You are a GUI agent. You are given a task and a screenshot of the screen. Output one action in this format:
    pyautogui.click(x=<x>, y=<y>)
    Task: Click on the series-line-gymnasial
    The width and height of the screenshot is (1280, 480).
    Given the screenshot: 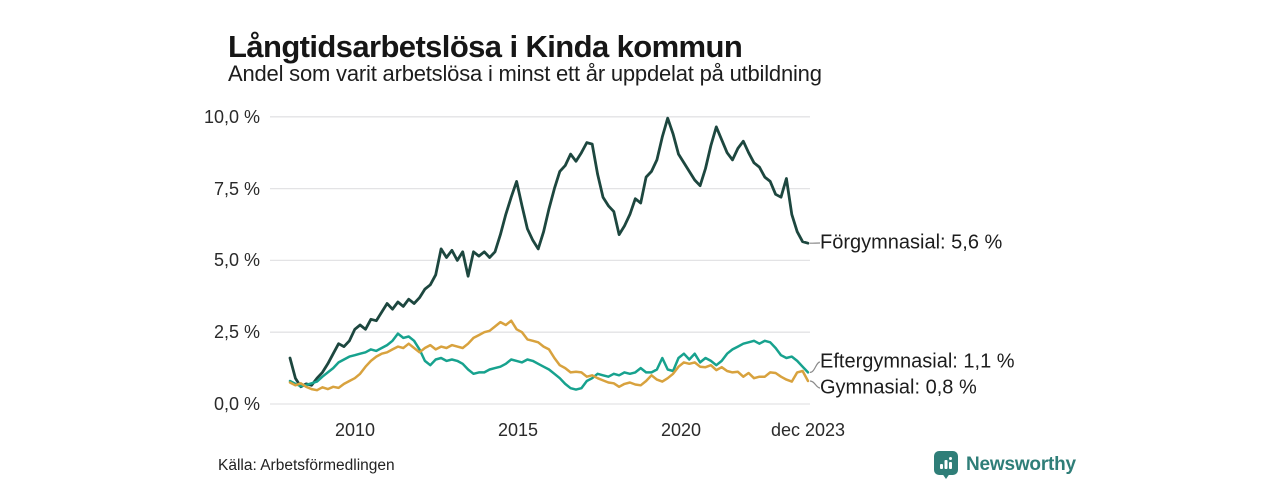 What is the action you would take?
    pyautogui.click(x=549, y=355)
    